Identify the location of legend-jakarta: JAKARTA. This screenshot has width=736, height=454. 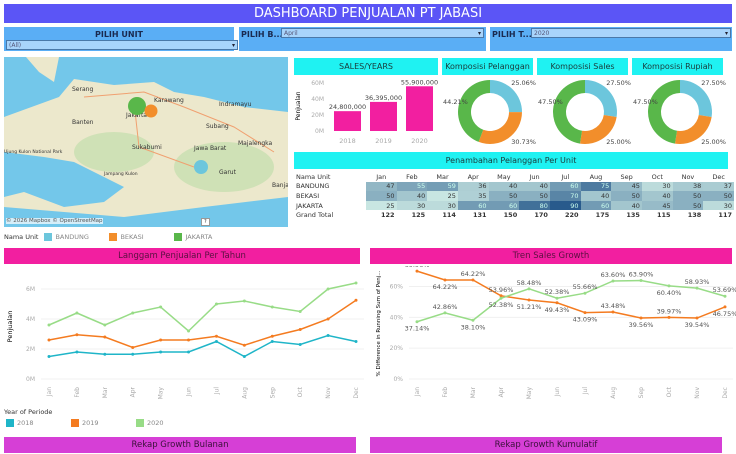
(193, 237).